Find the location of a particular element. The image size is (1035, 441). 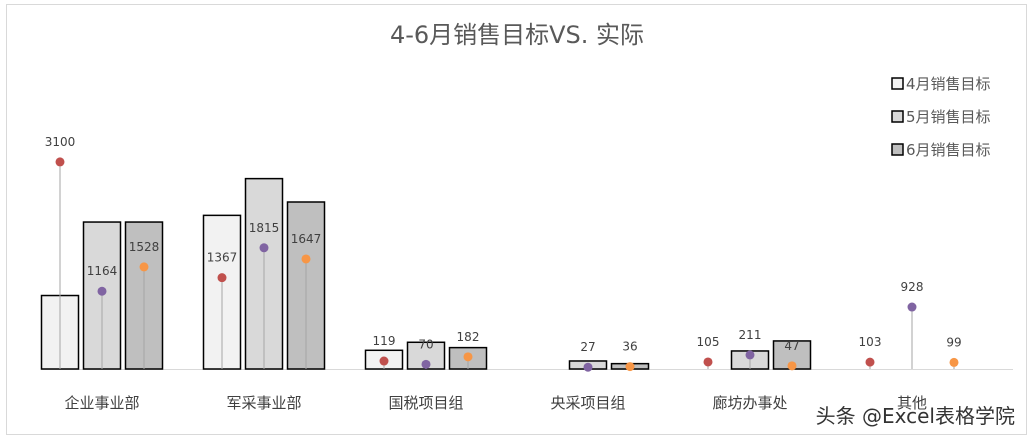

data-label: 105 is located at coordinates (708, 342).